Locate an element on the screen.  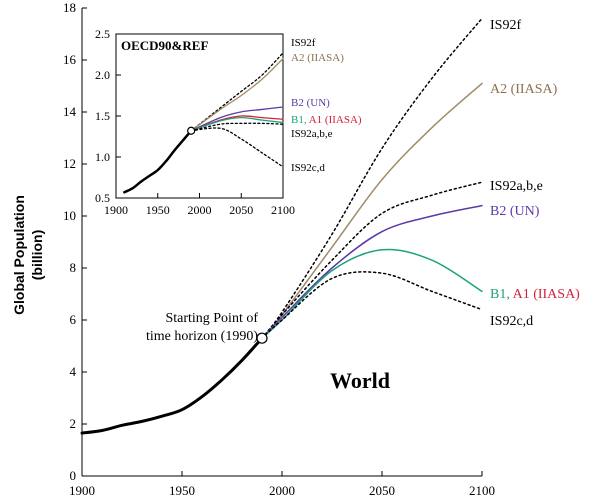
inset-series-i_hist is located at coordinates (158, 161).